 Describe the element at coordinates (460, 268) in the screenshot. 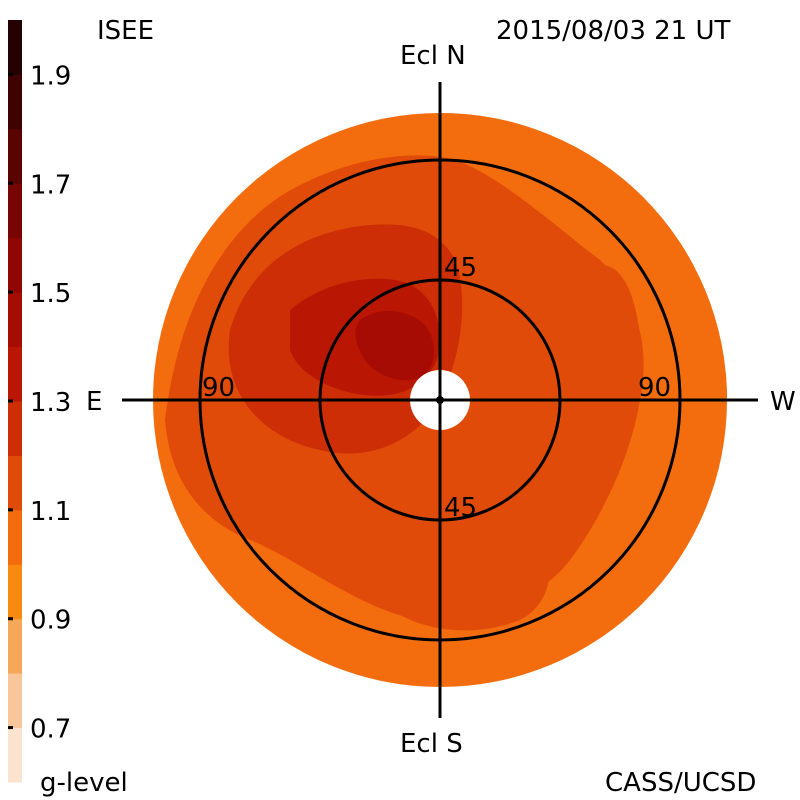

I see `ring-label-45-north: 45` at that location.